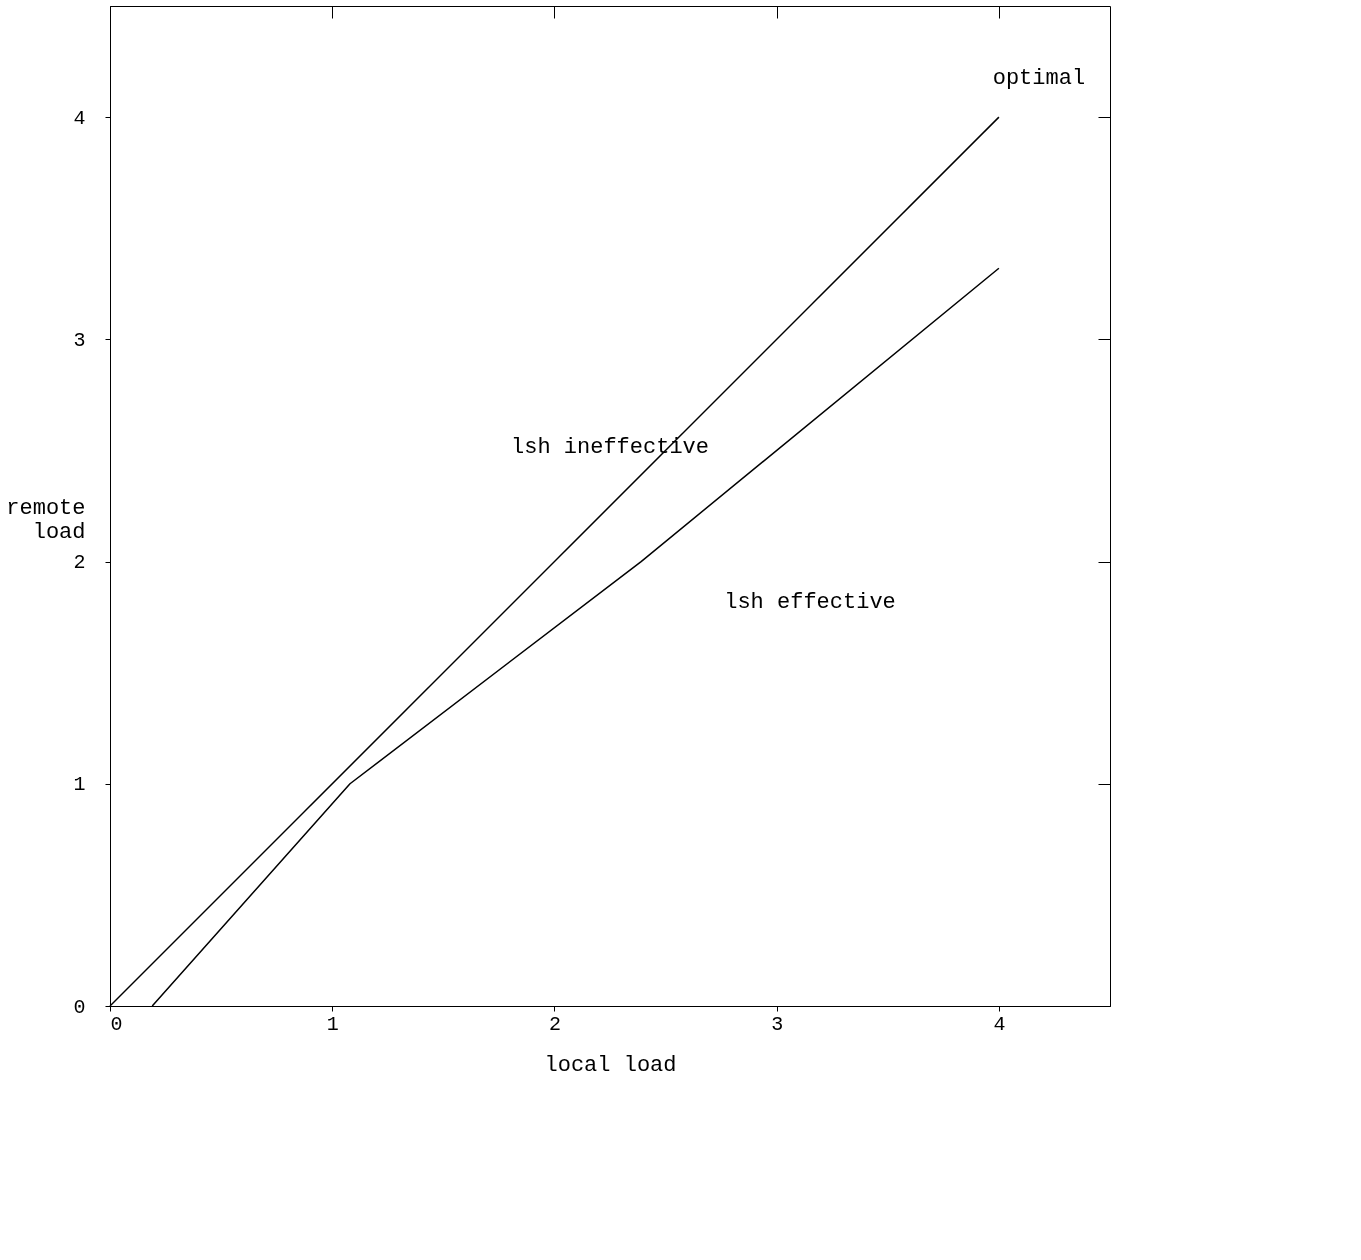 Image resolution: width=1361 pixels, height=1260 pixels. What do you see at coordinates (1039, 79) in the screenshot?
I see `series-label: optimal` at bounding box center [1039, 79].